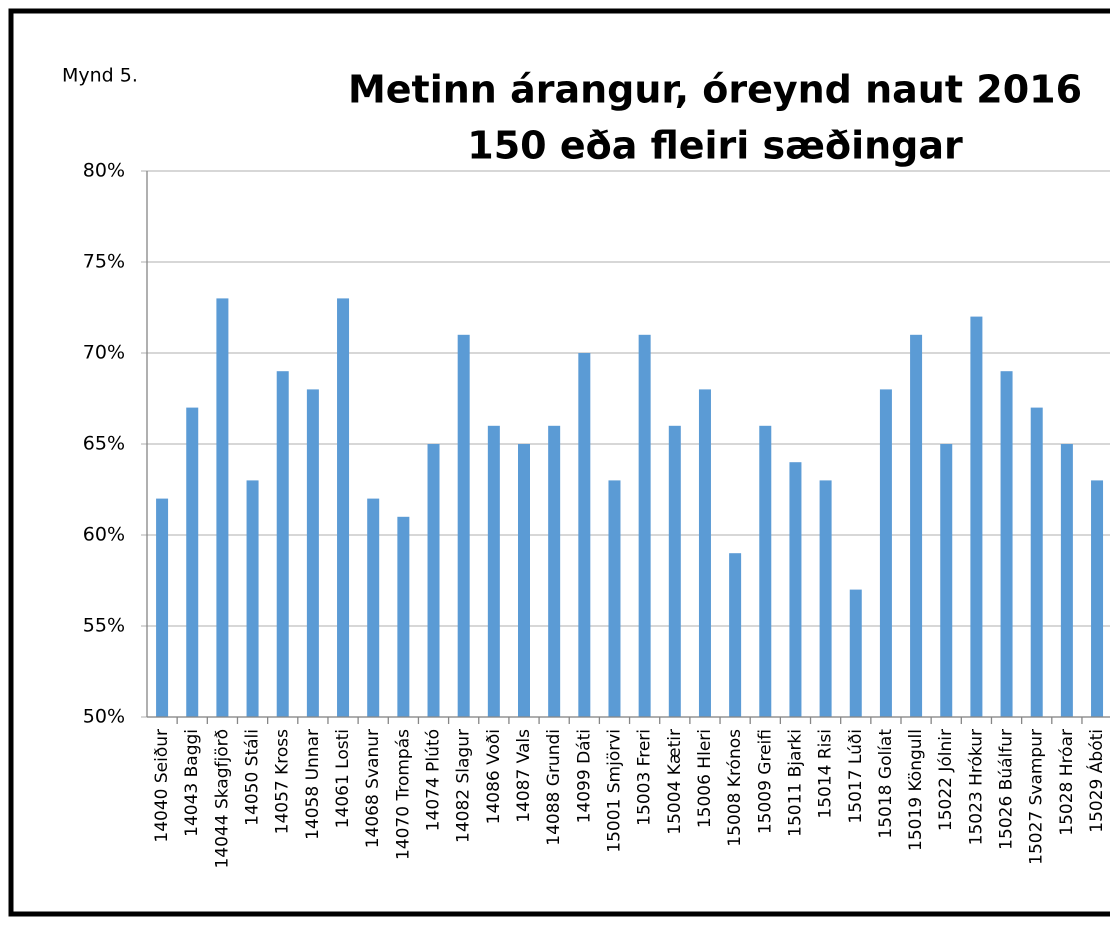 Image resolution: width=1110 pixels, height=927 pixels. Describe the element at coordinates (715, 146) in the screenshot. I see `chart-title: 150 eða fleiri sæðingar` at that location.